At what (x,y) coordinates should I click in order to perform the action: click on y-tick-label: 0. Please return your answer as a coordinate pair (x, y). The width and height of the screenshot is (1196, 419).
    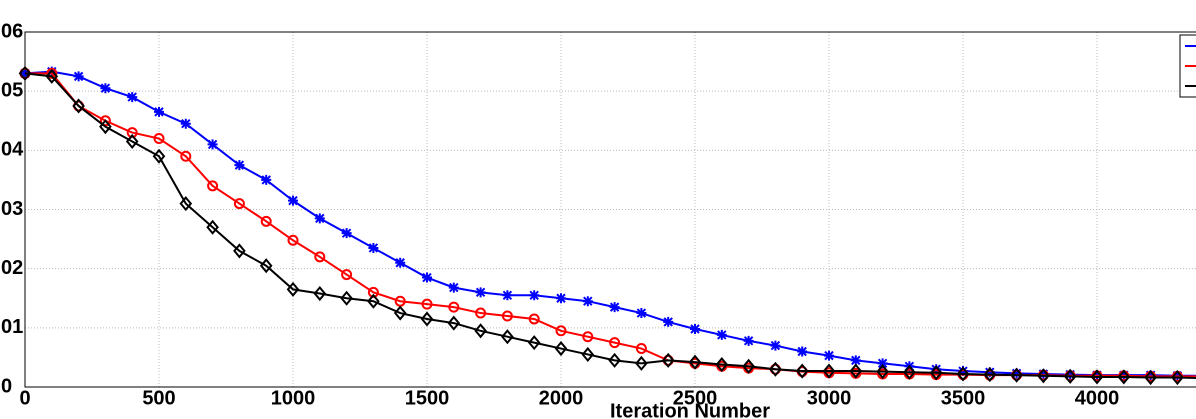
    Looking at the image, I should click on (6, 386).